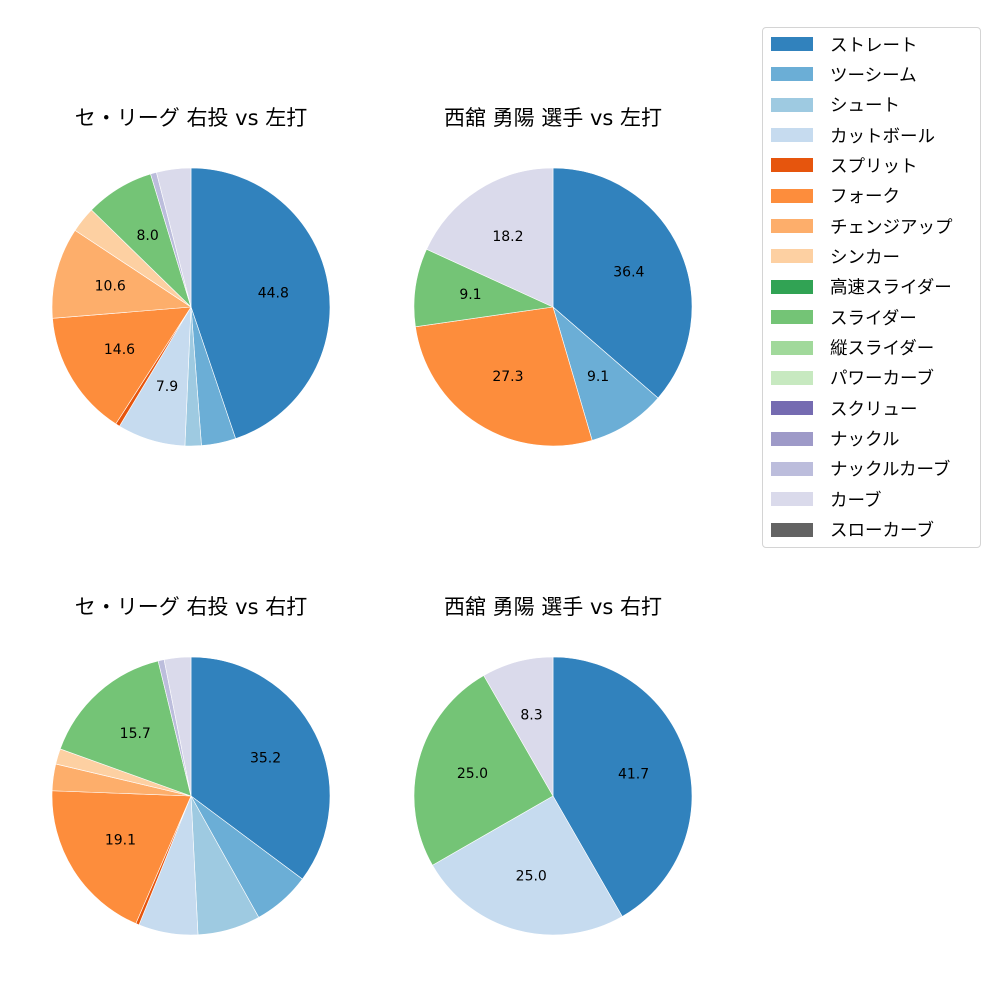 This screenshot has width=1000, height=1000. What do you see at coordinates (507, 237) in the screenshot?
I see `slice-percent-label: 18.2` at bounding box center [507, 237].